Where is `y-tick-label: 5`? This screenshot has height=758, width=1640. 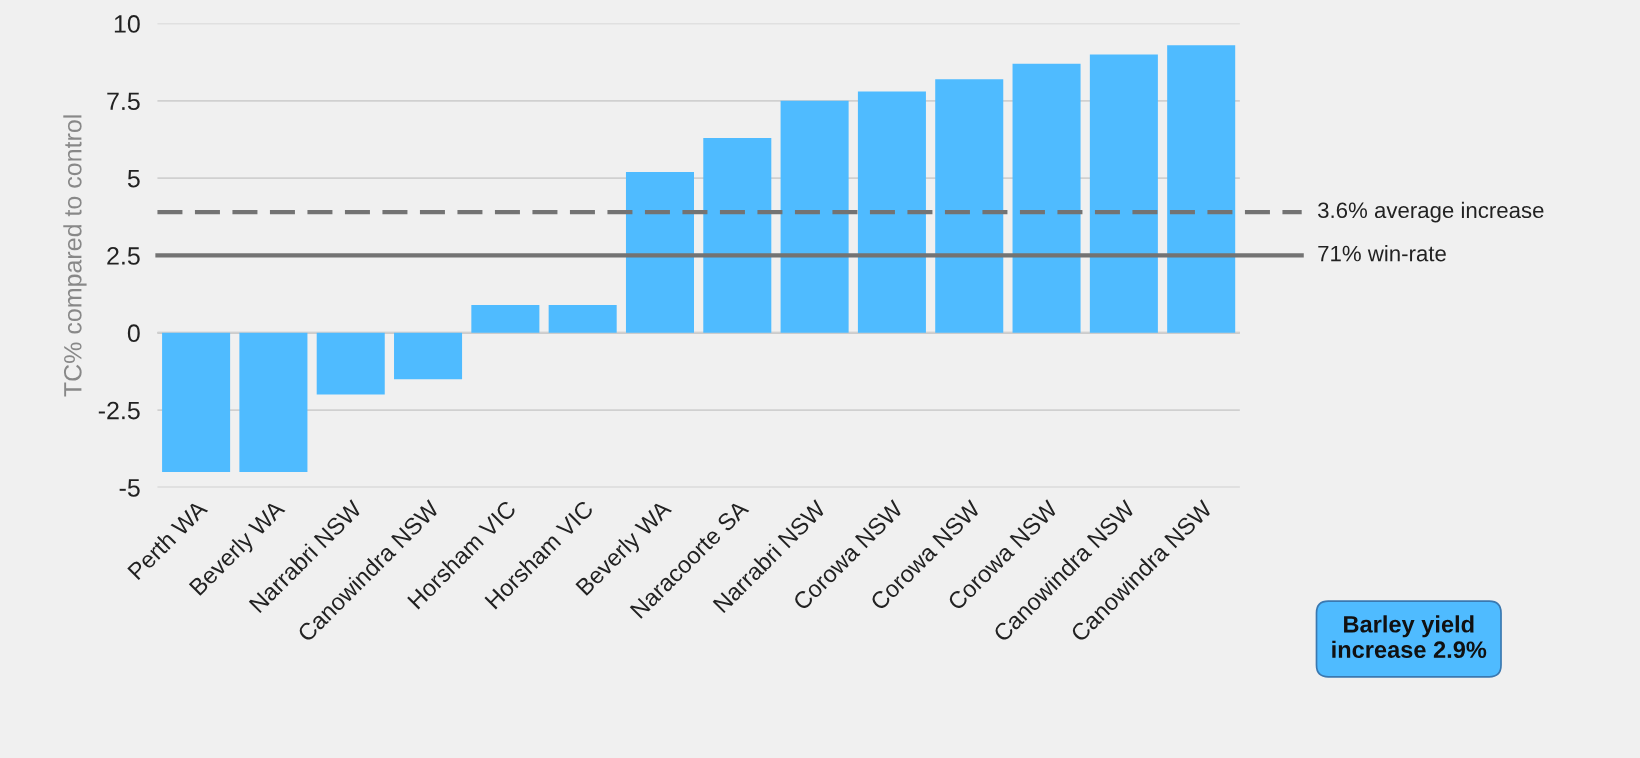 y-tick-label: 5 is located at coordinates (133, 178).